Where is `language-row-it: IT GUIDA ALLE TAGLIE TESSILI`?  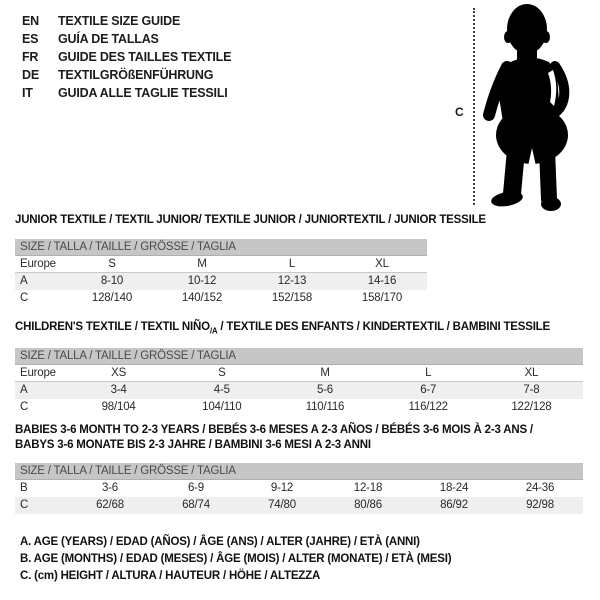
language-row-it: IT GUIDA ALLE TAGLIE TESSILI is located at coordinates (126, 93).